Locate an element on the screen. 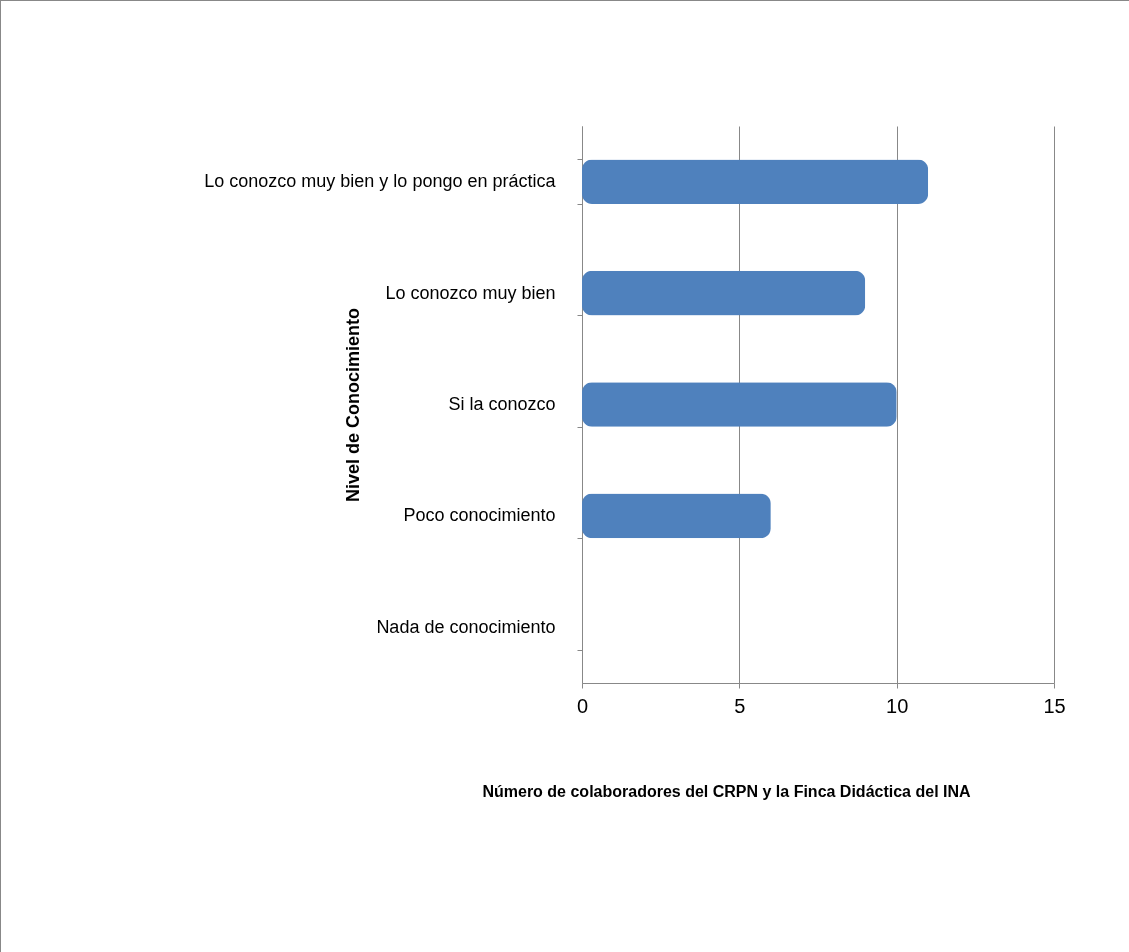 The height and width of the screenshot is (952, 1129). x-tick-label: 15 is located at coordinates (1054, 705).